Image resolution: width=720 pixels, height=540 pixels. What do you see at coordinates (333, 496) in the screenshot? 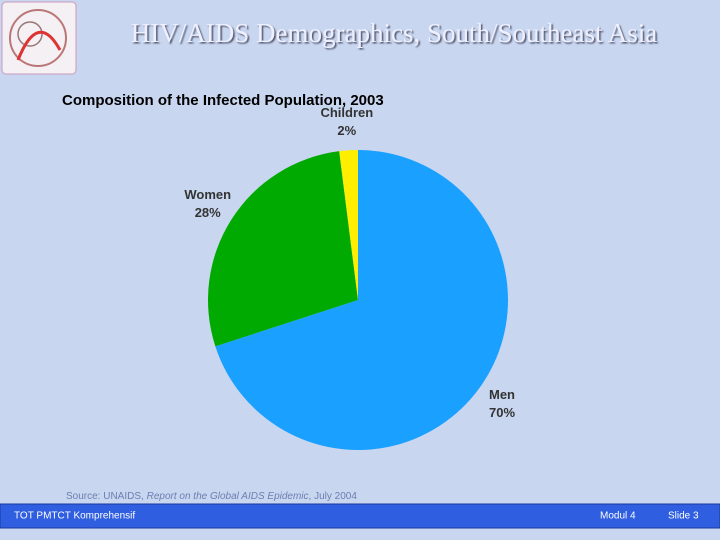
I see `source-date: , July 2004` at bounding box center [333, 496].